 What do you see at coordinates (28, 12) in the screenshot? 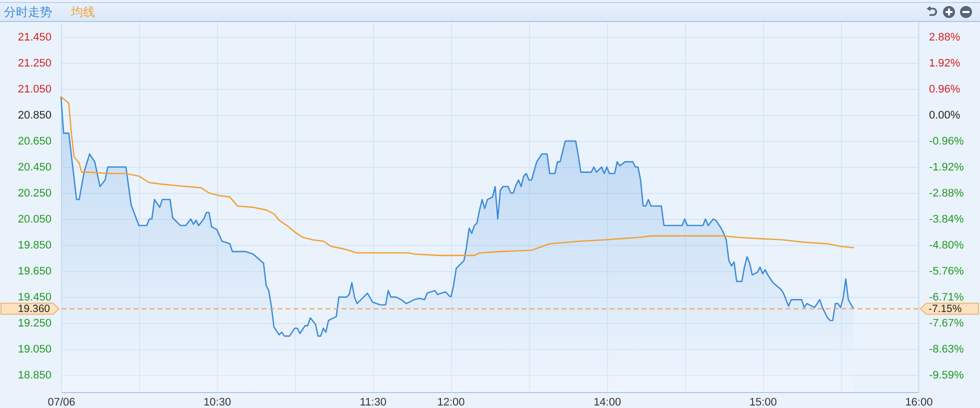
I see `text: 分时走势` at bounding box center [28, 12].